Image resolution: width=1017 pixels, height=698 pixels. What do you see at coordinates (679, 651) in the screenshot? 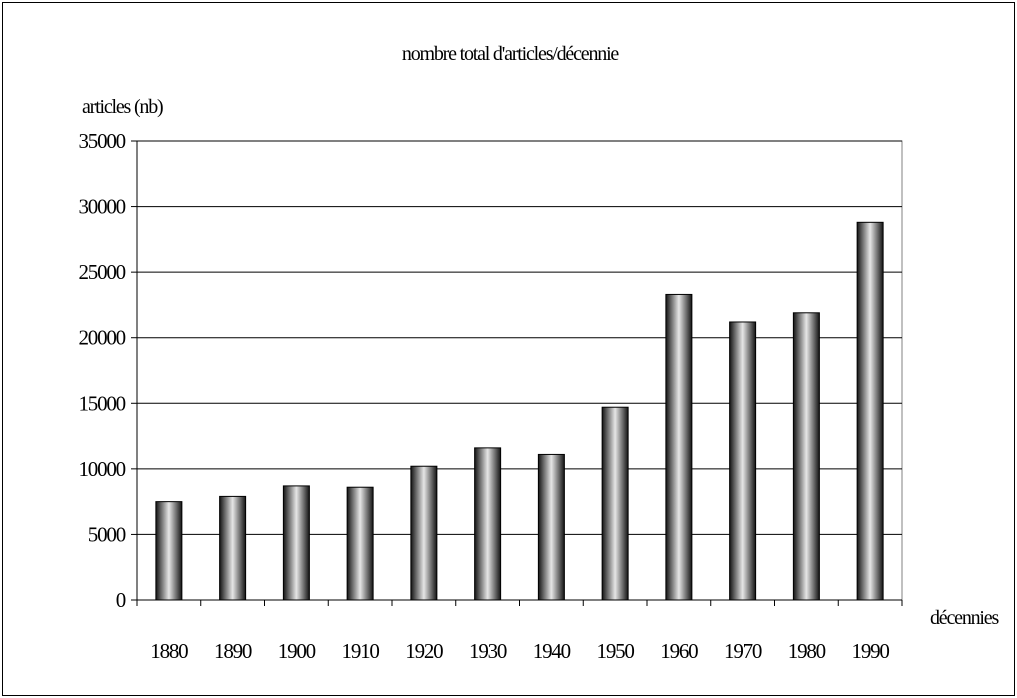
I see `x-tick-label: 1960` at bounding box center [679, 651].